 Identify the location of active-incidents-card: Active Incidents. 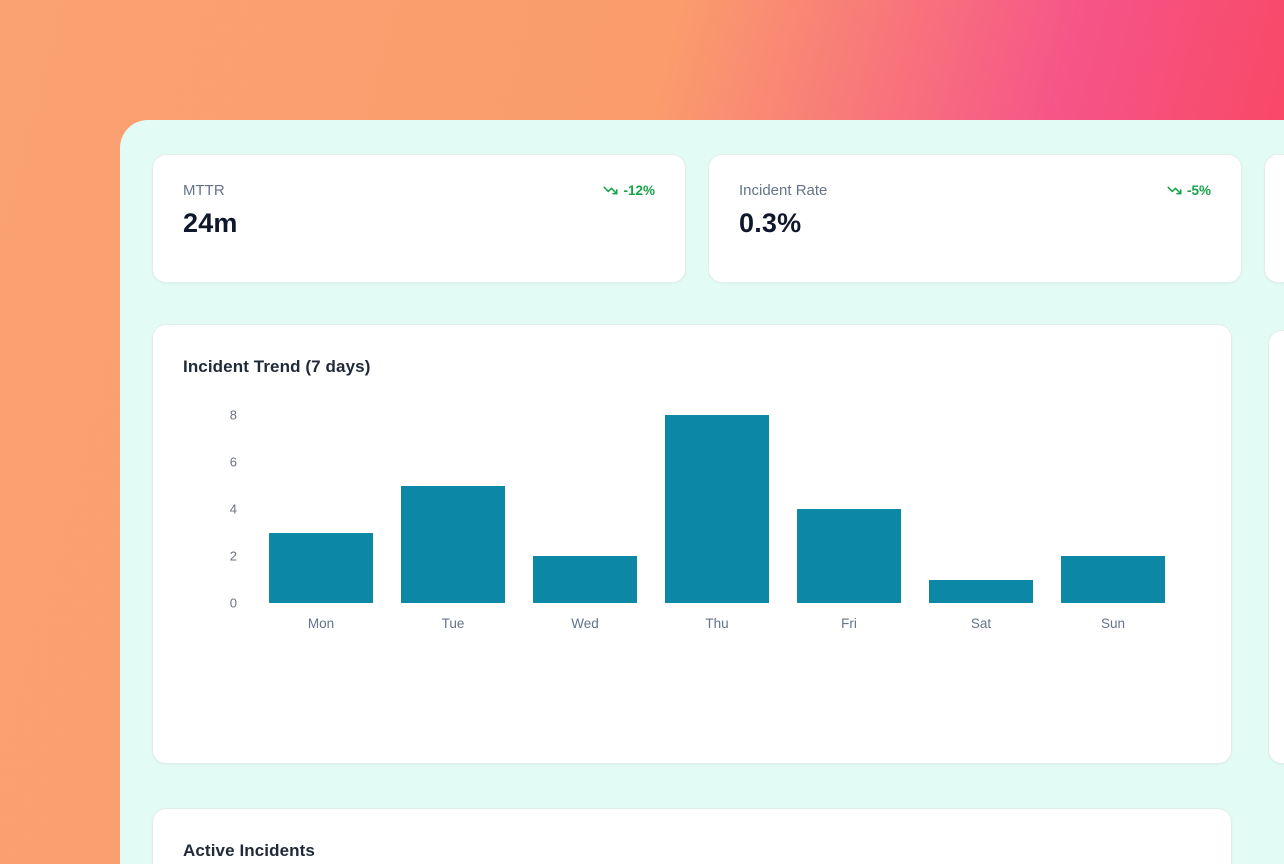
(692, 836).